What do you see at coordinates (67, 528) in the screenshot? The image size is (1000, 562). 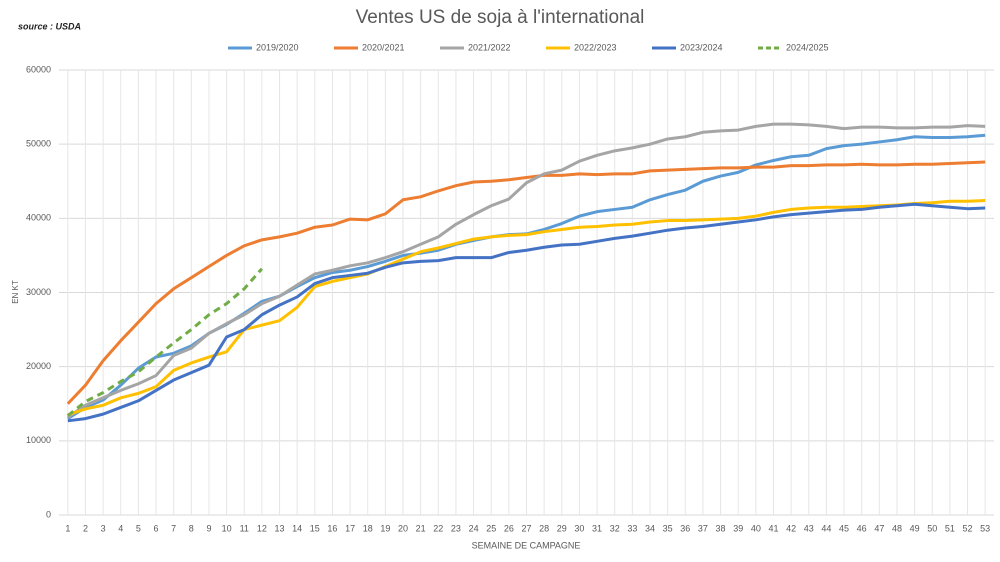 I see `x-tick-label: 1` at bounding box center [67, 528].